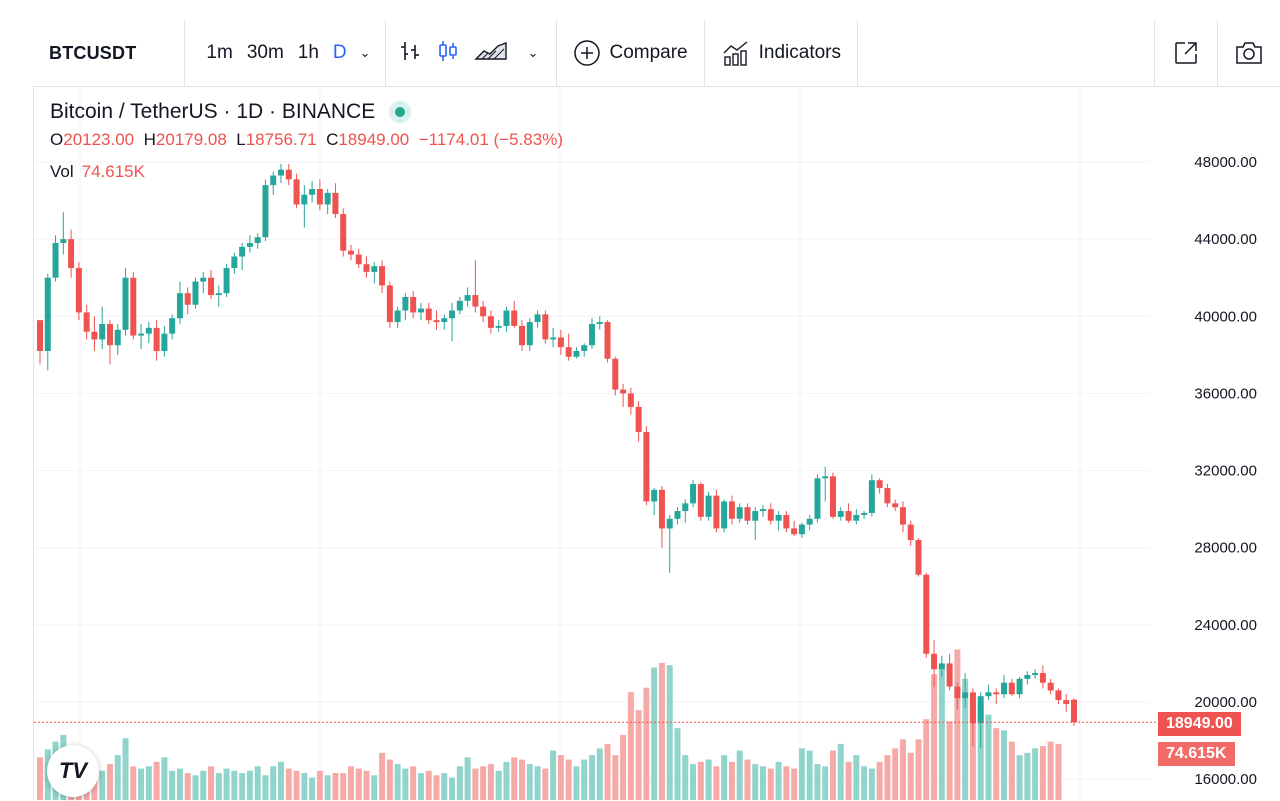 This screenshot has height=801, width=1280. I want to click on area-style-icon, so click(490, 53).